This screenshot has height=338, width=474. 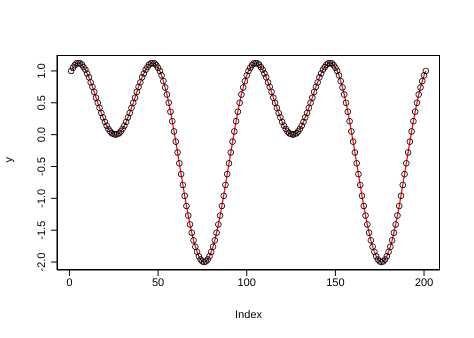 What do you see at coordinates (42, 230) in the screenshot?
I see `y-tick-label: -1.5` at bounding box center [42, 230].